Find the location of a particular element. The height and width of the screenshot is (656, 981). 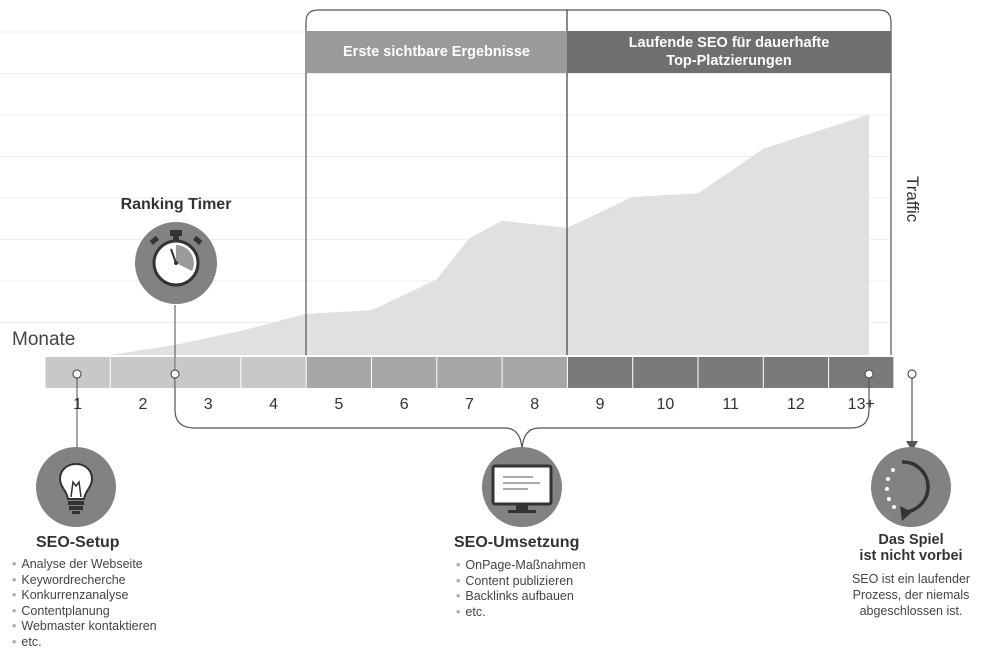

marker-continue is located at coordinates (912, 374).